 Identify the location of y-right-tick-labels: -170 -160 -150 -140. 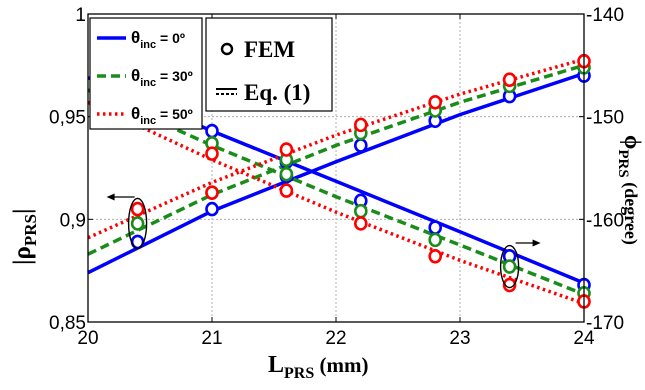
(605, 169).